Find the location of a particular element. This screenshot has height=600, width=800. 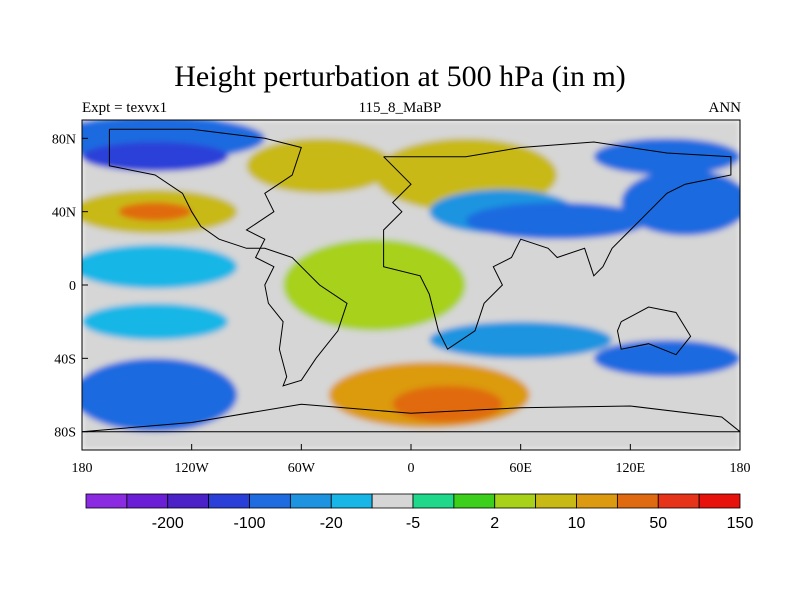

y-tick-label: 40N is located at coordinates (64, 213).